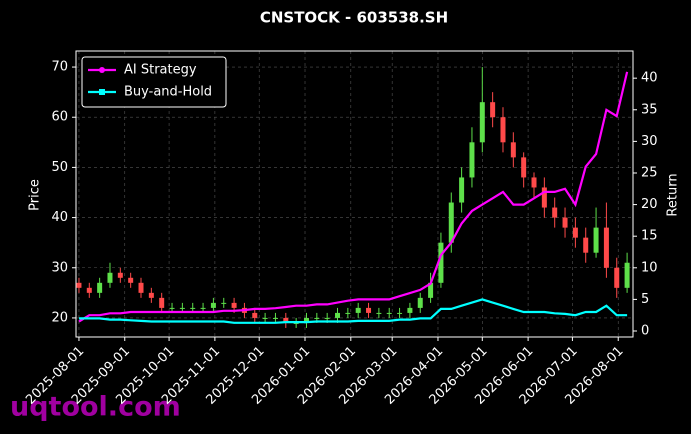 This screenshot has width=691, height=434. What do you see at coordinates (354, 18) in the screenshot?
I see `chart-title: CNSTOCK - 603538.SH` at bounding box center [354, 18].